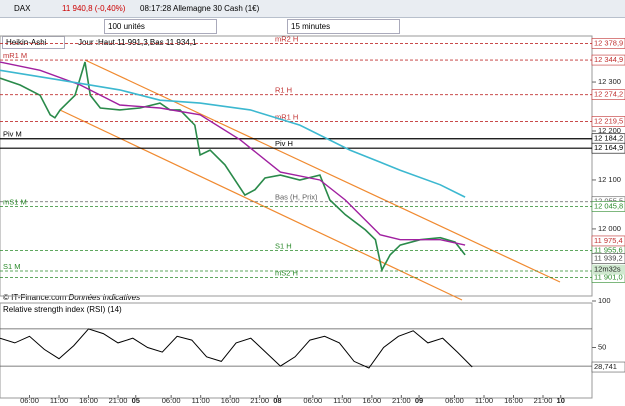  Describe the element at coordinates (286, 38) in the screenshot. I see `level-name: mR2 H` at that location.